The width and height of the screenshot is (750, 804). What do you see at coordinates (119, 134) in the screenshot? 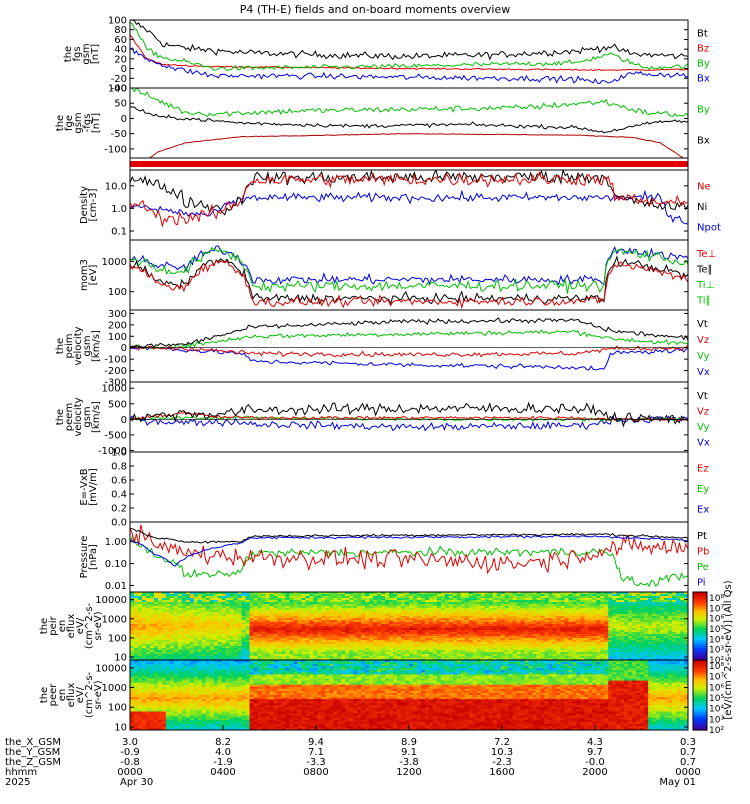
I see `y-tick-label: -50` at bounding box center [119, 134].